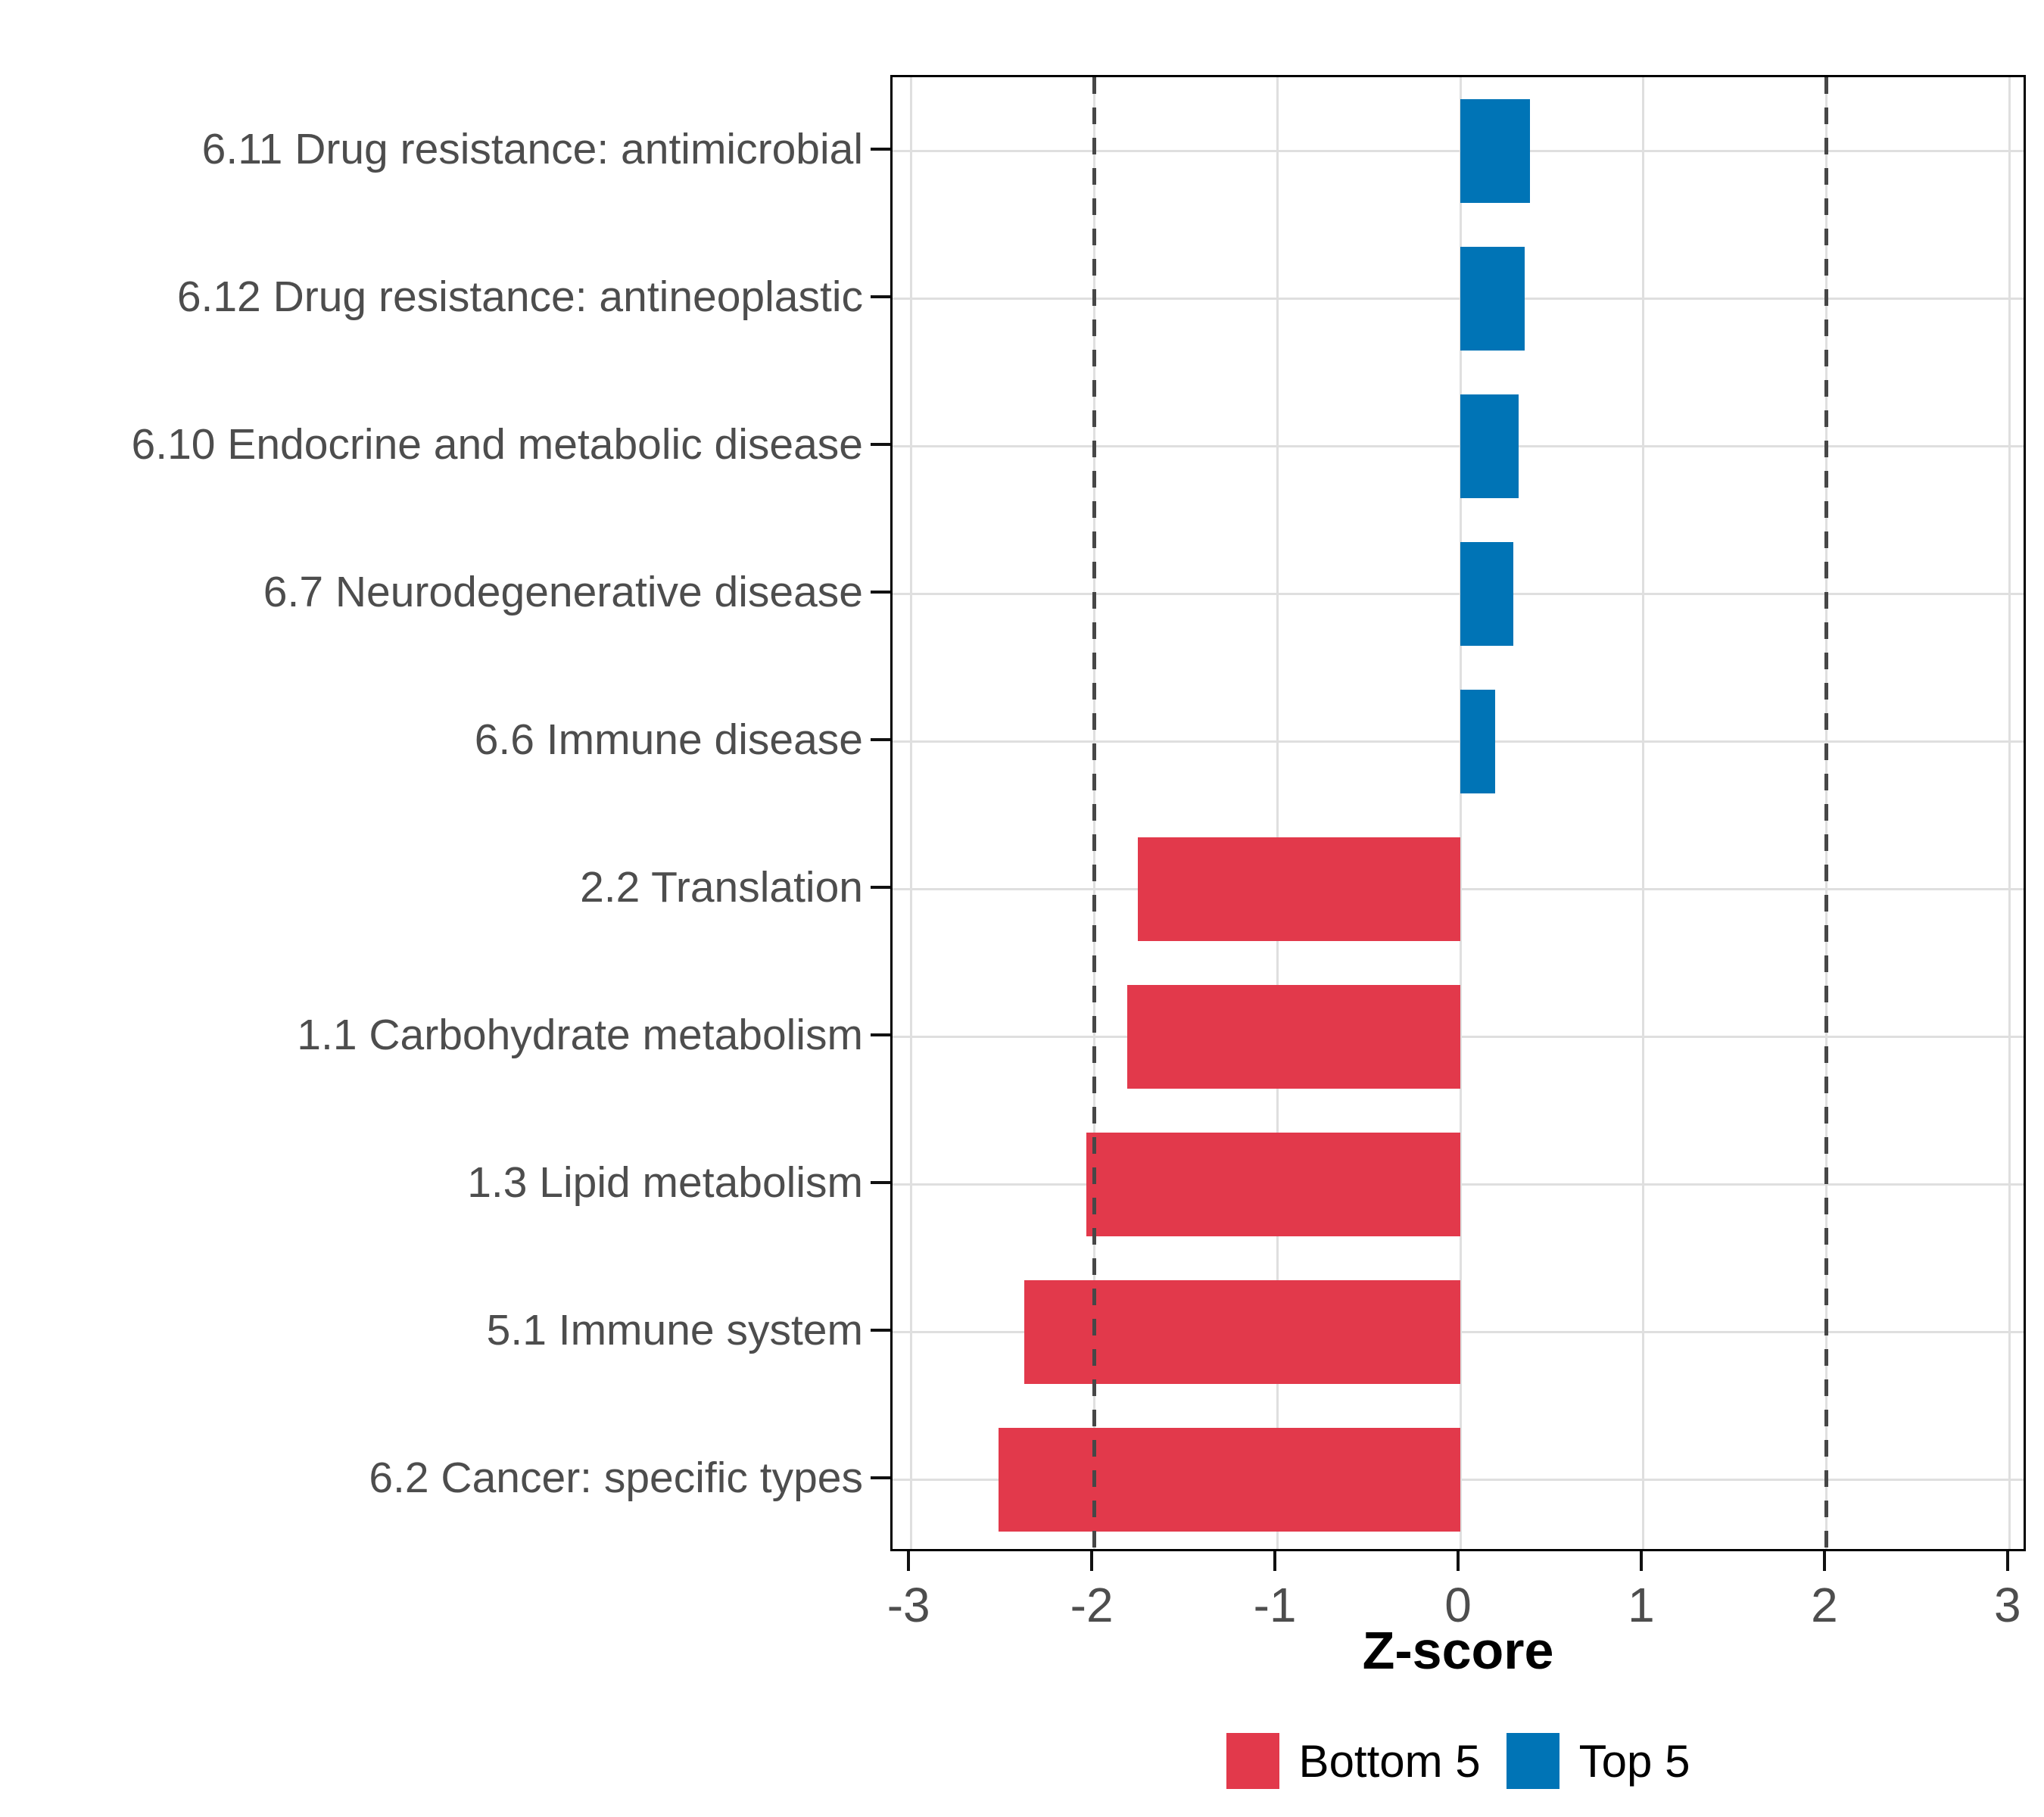 The image size is (2044, 1817). What do you see at coordinates (2007, 1605) in the screenshot?
I see `x-tick-label: 3` at bounding box center [2007, 1605].